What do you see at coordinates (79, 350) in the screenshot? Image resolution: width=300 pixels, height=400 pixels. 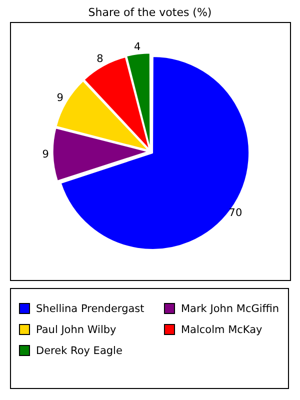 I see `legend-label: Derek Roy Eagle` at bounding box center [79, 350].